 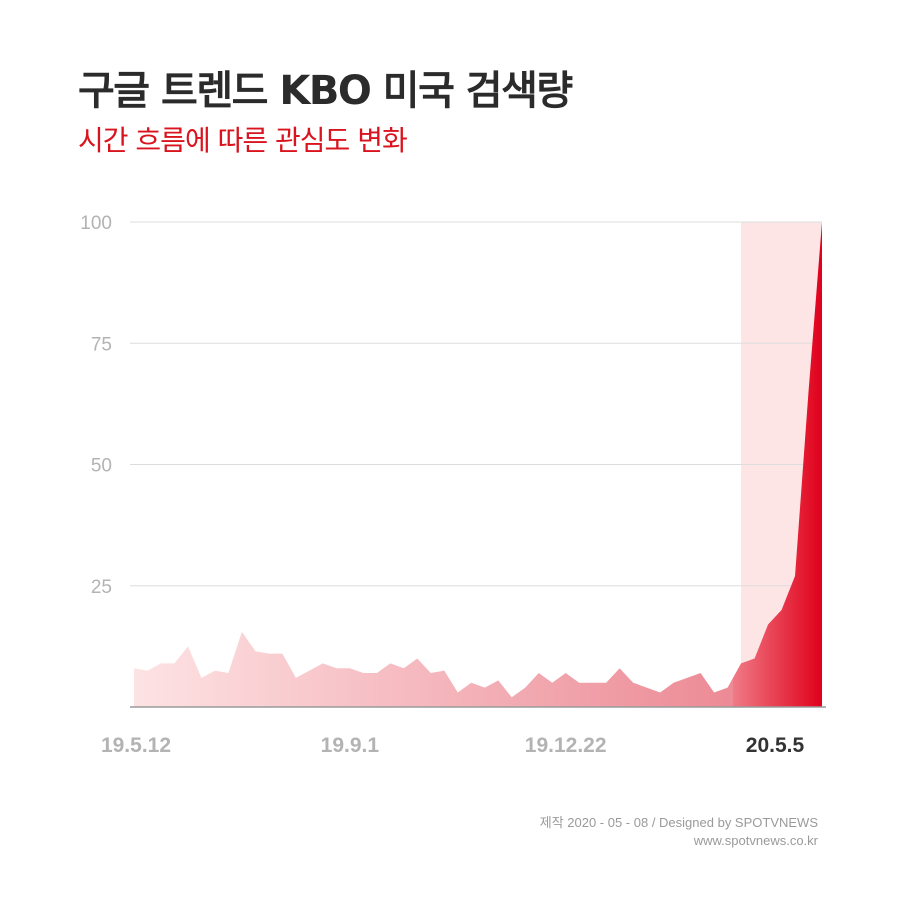 I want to click on chart-subtitle: 시간 흐름에 따른 관심도 변화, so click(x=243, y=140).